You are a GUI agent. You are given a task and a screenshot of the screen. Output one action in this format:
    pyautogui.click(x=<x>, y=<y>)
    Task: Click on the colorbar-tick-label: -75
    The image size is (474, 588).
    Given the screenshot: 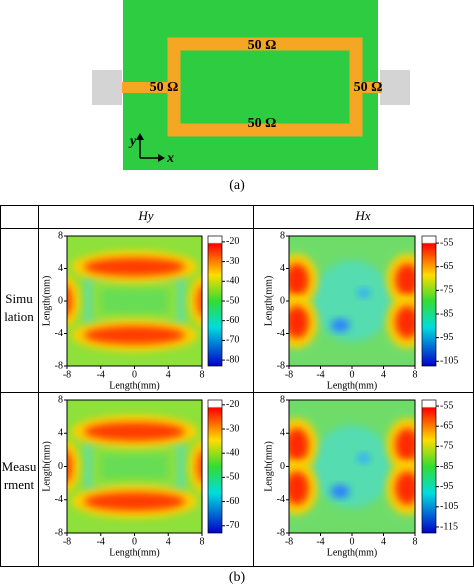 What is the action you would take?
    pyautogui.click(x=446, y=290)
    